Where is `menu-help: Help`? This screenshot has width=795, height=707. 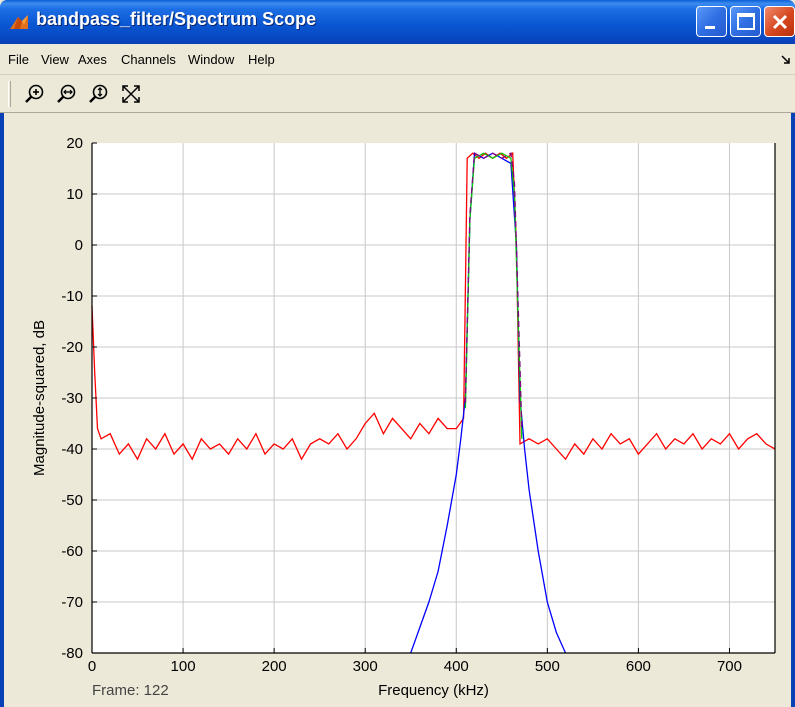 menu-help: Help is located at coordinates (261, 59).